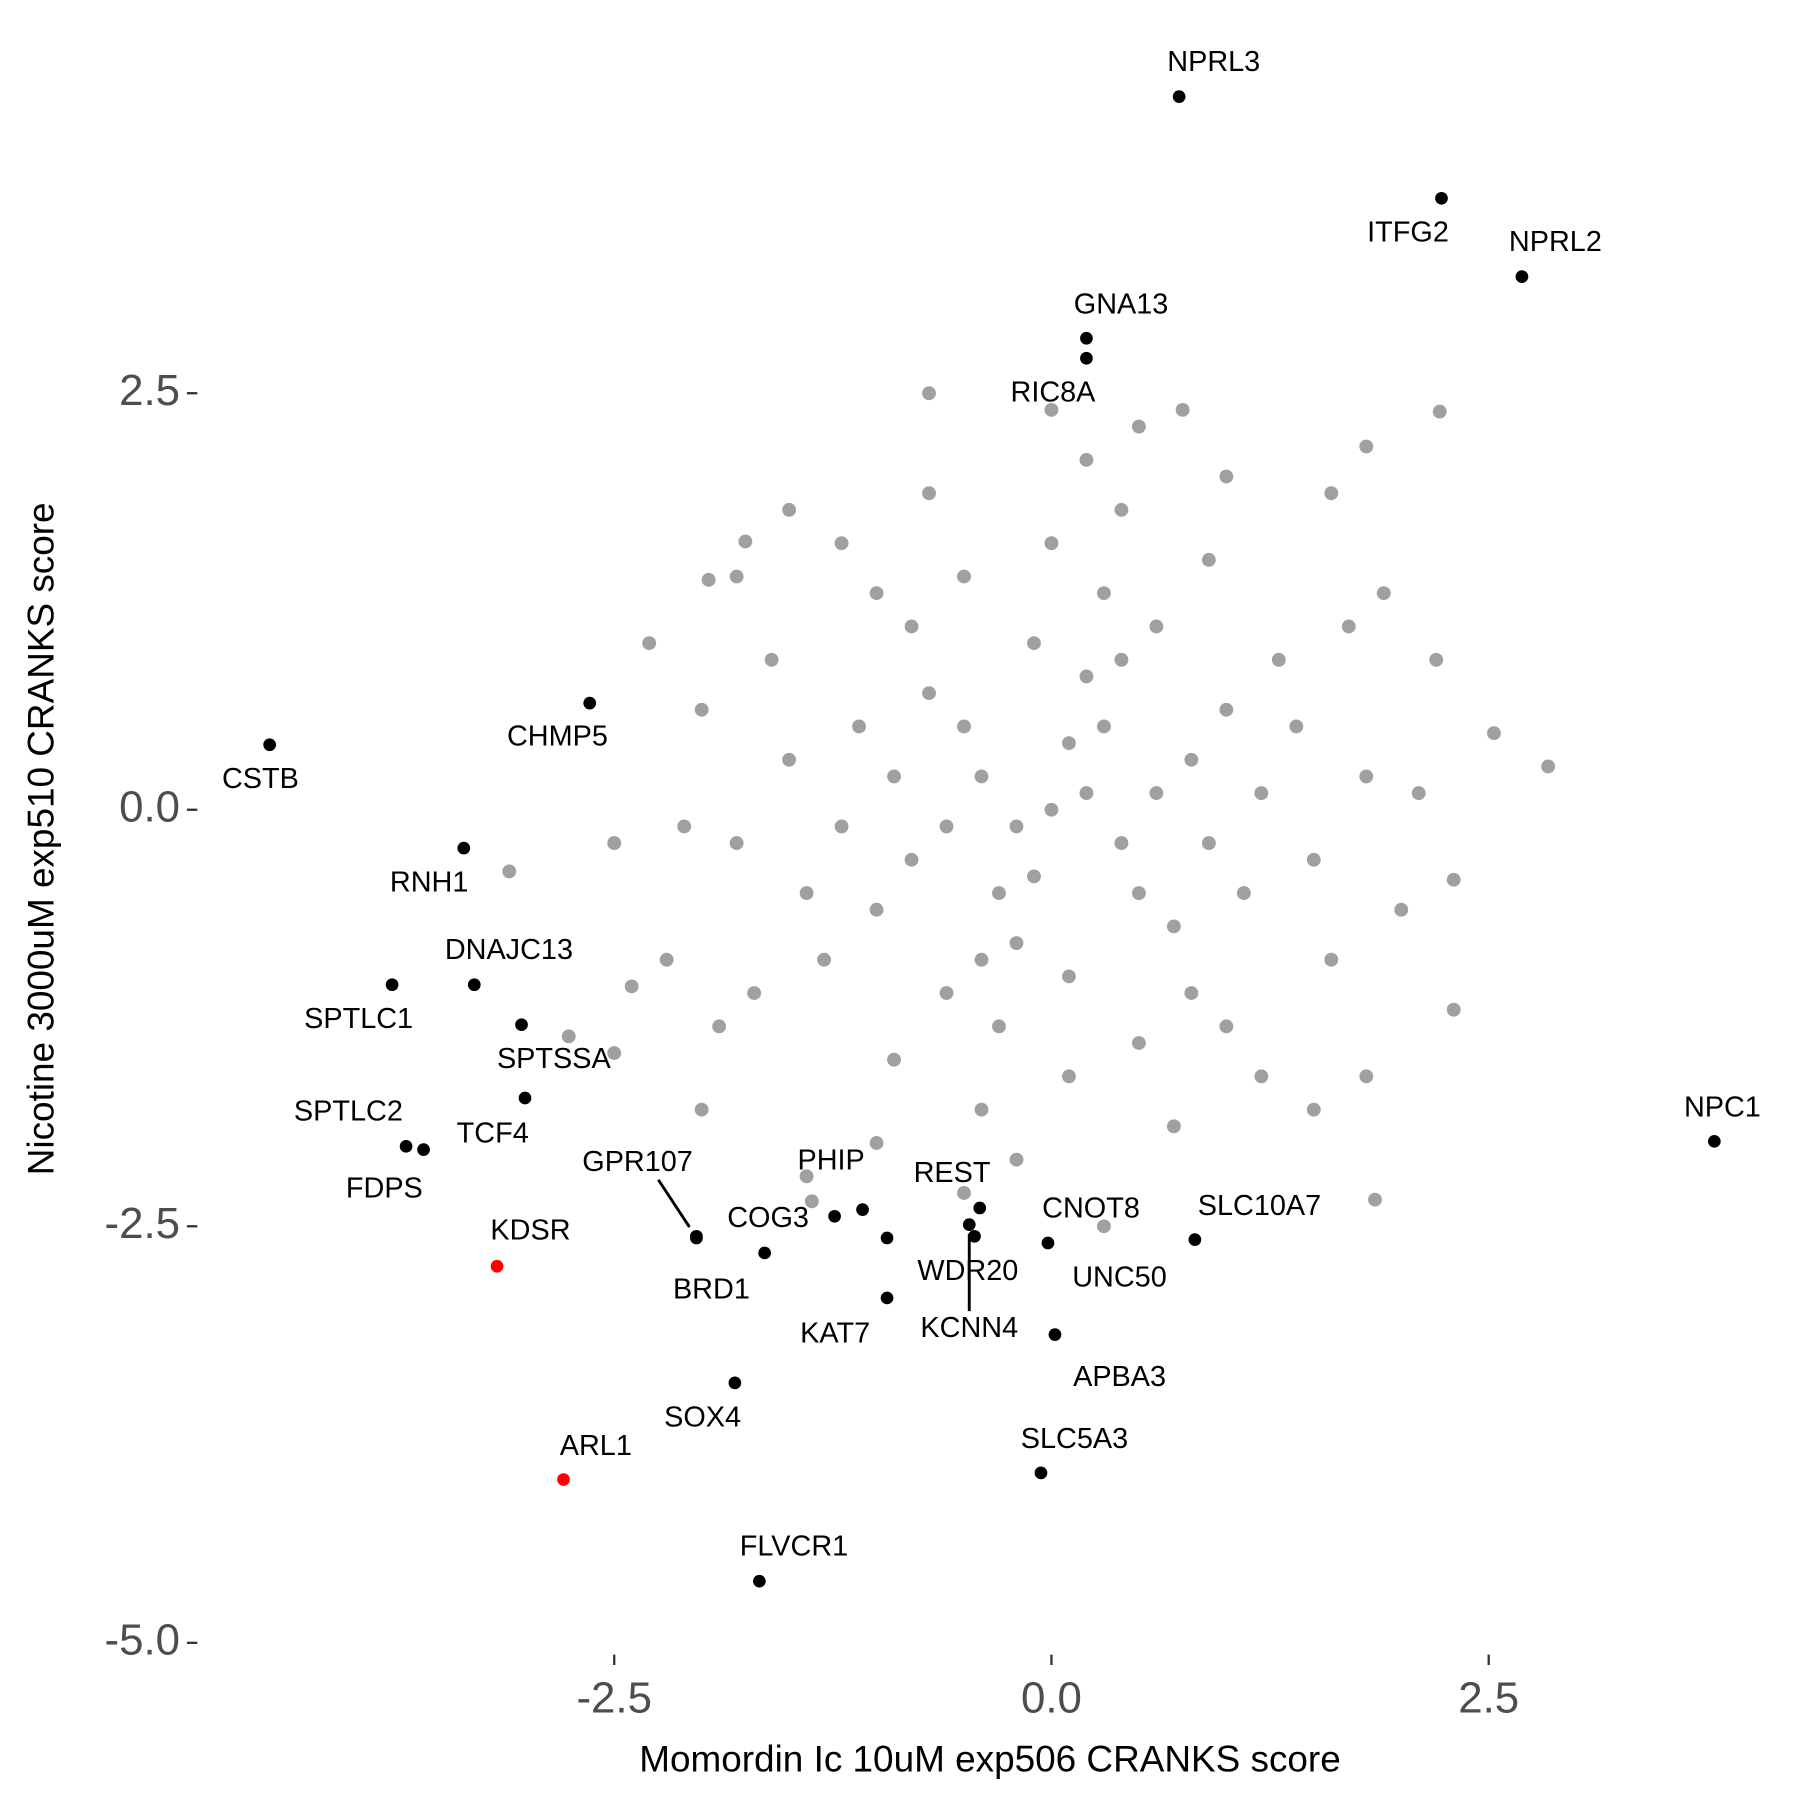  What do you see at coordinates (1408, 233) in the screenshot?
I see `point-label: ITFG2` at bounding box center [1408, 233].